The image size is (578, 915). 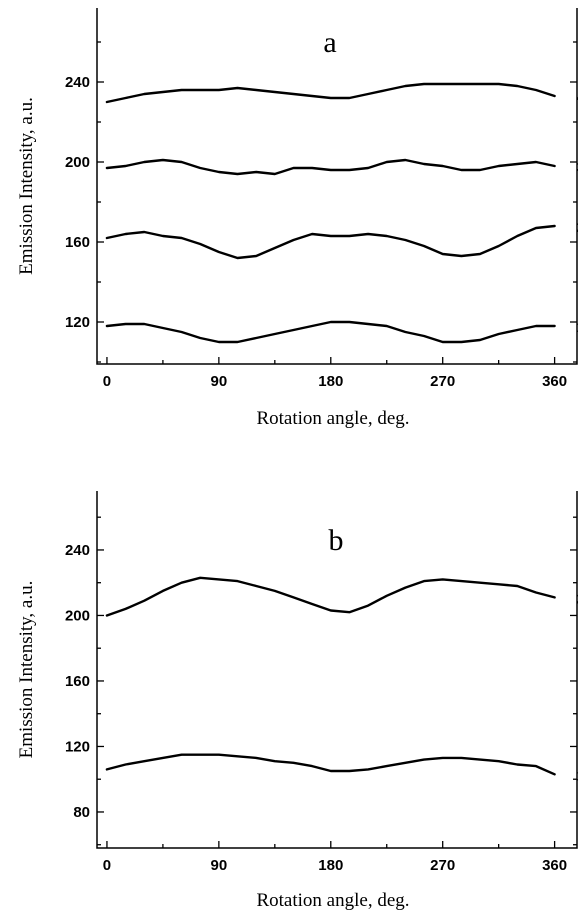 What do you see at coordinates (336, 540) in the screenshot?
I see `panel-label: b` at bounding box center [336, 540].